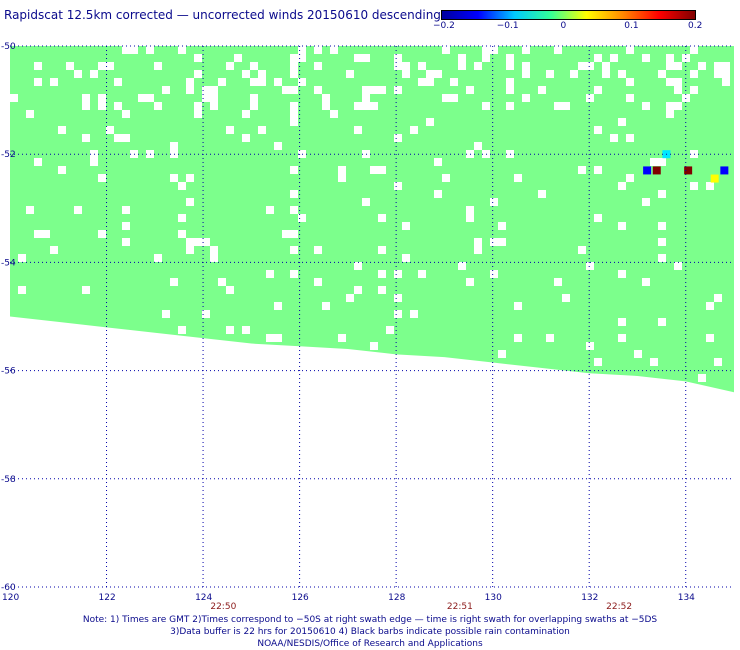  I want to click on latitude-tick-label: -58, so click(8, 480).